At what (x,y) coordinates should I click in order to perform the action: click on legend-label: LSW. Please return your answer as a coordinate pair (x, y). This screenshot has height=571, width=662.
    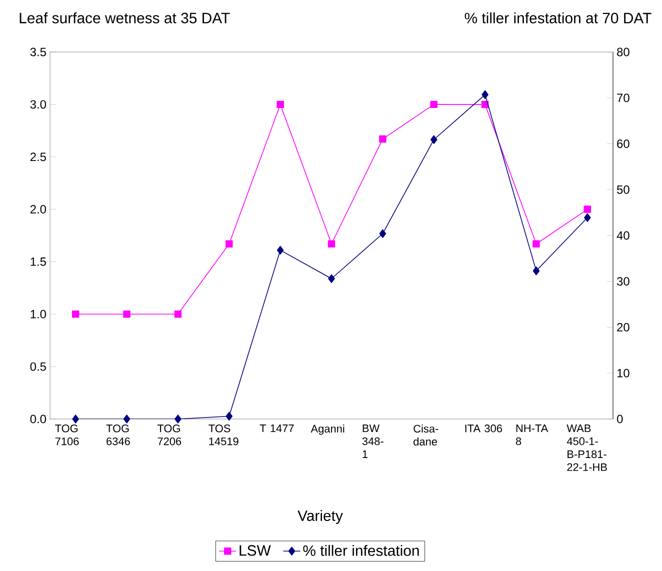
    Looking at the image, I should click on (255, 550).